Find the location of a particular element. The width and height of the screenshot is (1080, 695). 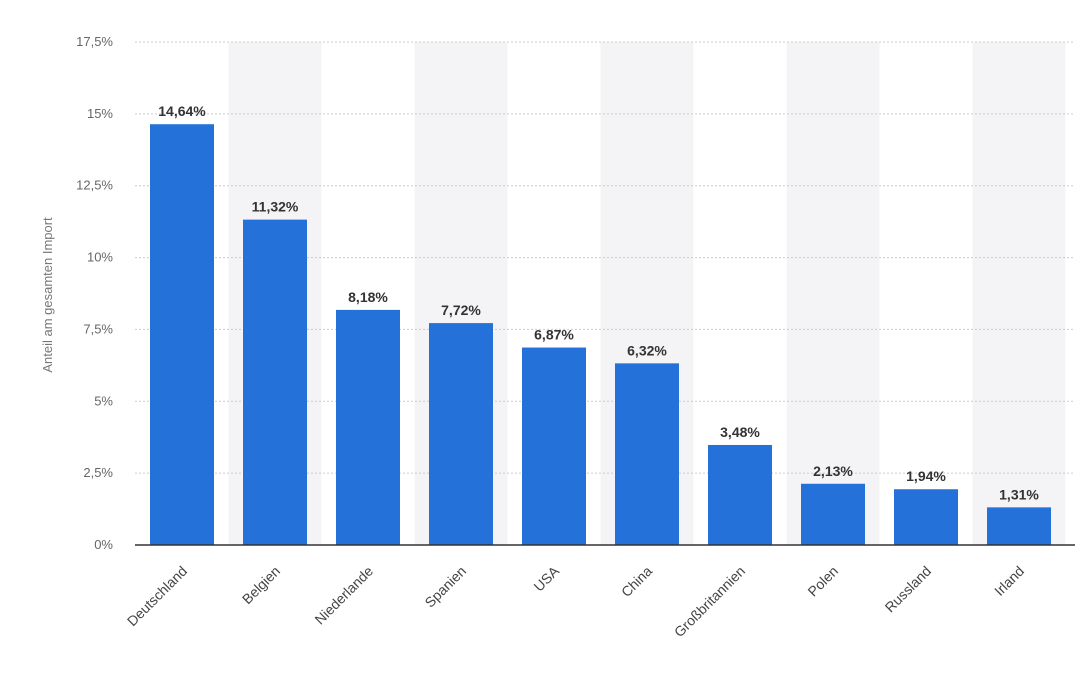

y-axis-ticks: 0% 2,5% 5% 7,5% 10% 12,5% 15% 17,5% is located at coordinates (94, 293).